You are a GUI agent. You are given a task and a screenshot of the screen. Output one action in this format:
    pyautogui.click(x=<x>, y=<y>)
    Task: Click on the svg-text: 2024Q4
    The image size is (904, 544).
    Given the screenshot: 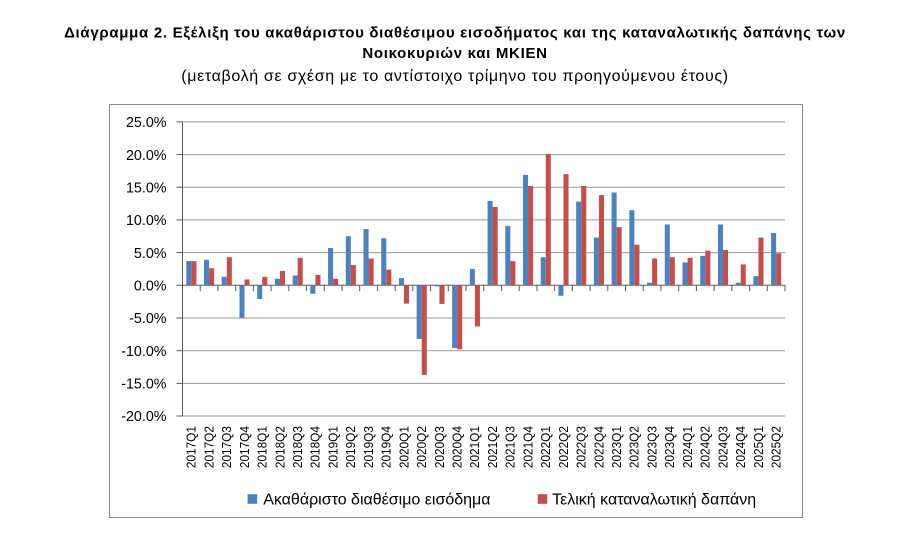 What is the action you would take?
    pyautogui.click(x=740, y=447)
    